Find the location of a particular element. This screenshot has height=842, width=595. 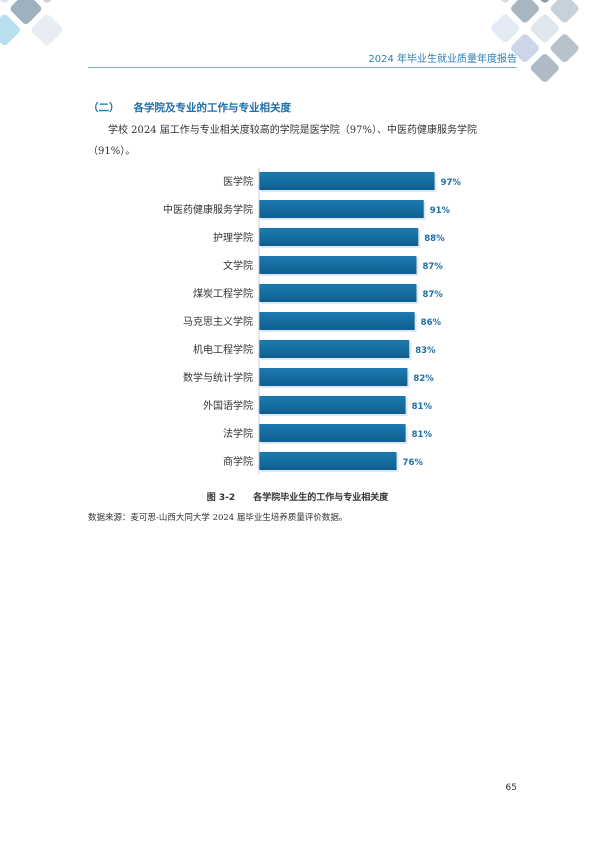

data-label: 91% is located at coordinates (440, 211).